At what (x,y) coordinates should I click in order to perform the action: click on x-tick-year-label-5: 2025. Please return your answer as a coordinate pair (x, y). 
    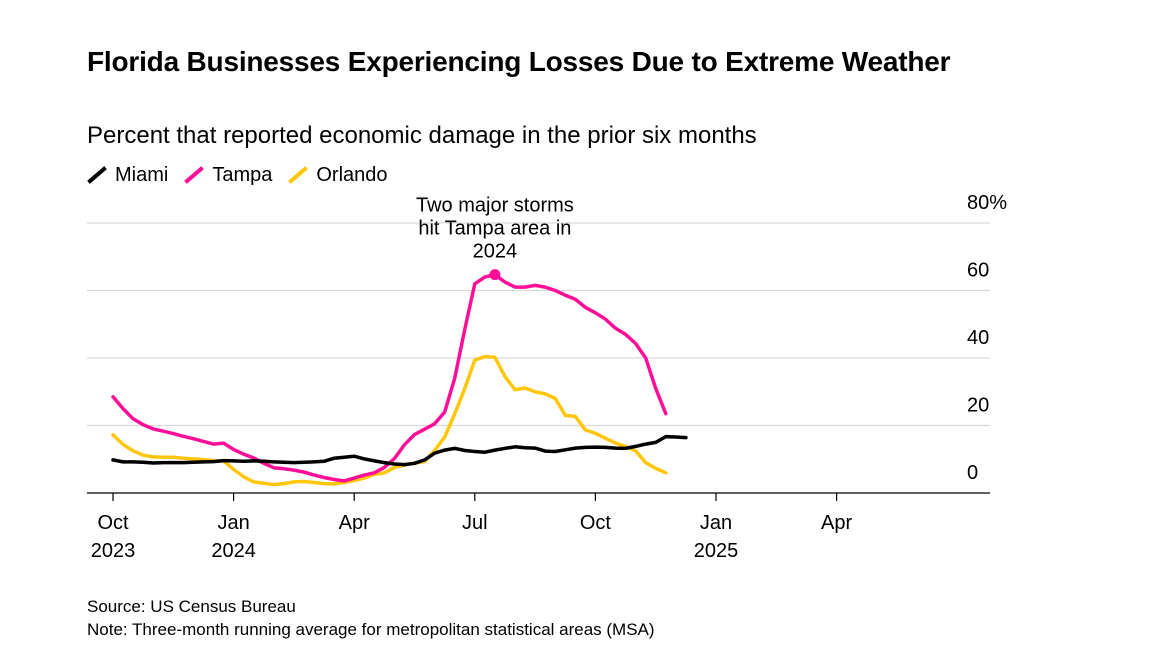
    Looking at the image, I should click on (716, 551).